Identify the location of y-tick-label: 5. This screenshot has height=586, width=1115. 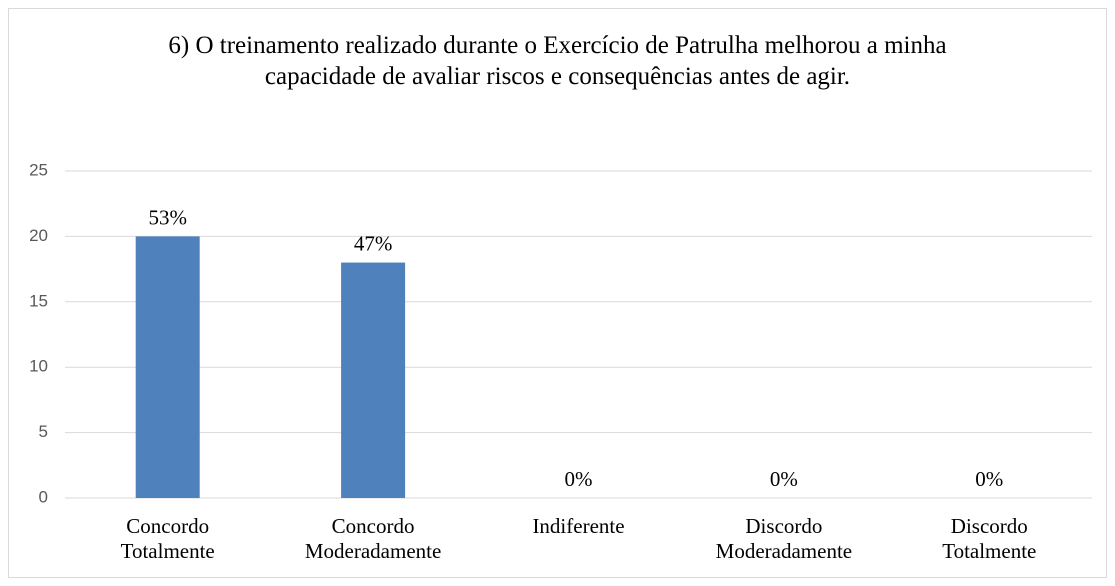
(43, 431).